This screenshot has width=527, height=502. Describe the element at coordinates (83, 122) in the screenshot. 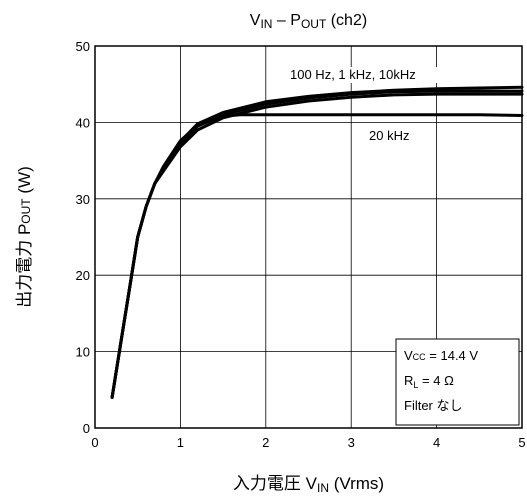

I see `y-tick-label: 40` at that location.